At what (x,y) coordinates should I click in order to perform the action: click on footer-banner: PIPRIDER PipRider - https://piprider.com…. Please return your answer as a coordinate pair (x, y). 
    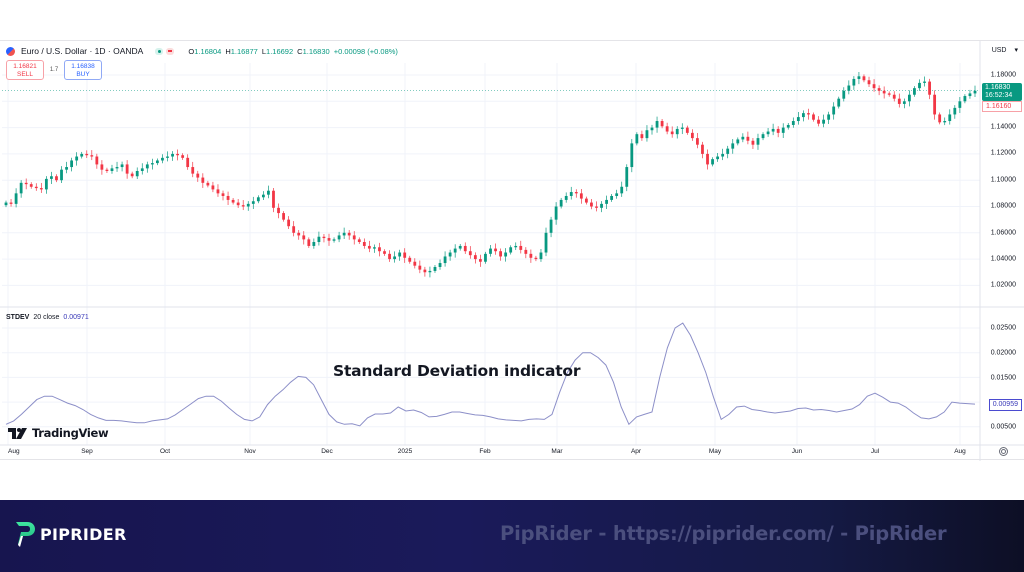
    Looking at the image, I should click on (512, 536).